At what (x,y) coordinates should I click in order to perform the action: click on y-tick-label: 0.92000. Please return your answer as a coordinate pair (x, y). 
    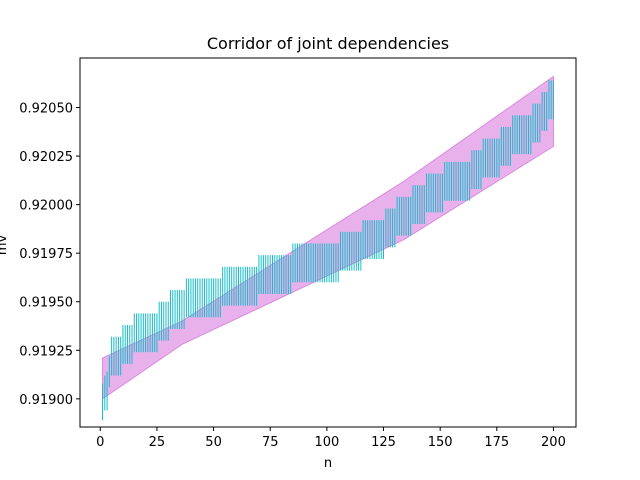
    Looking at the image, I should click on (46, 206).